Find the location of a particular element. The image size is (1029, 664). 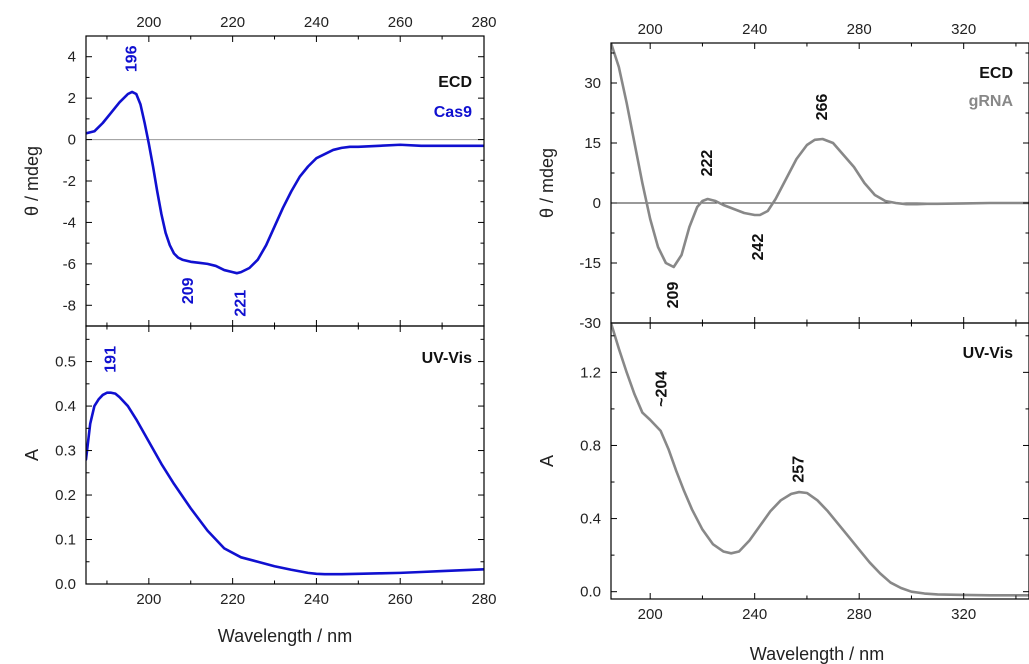

y-tick-label: 0.1 is located at coordinates (65, 540).